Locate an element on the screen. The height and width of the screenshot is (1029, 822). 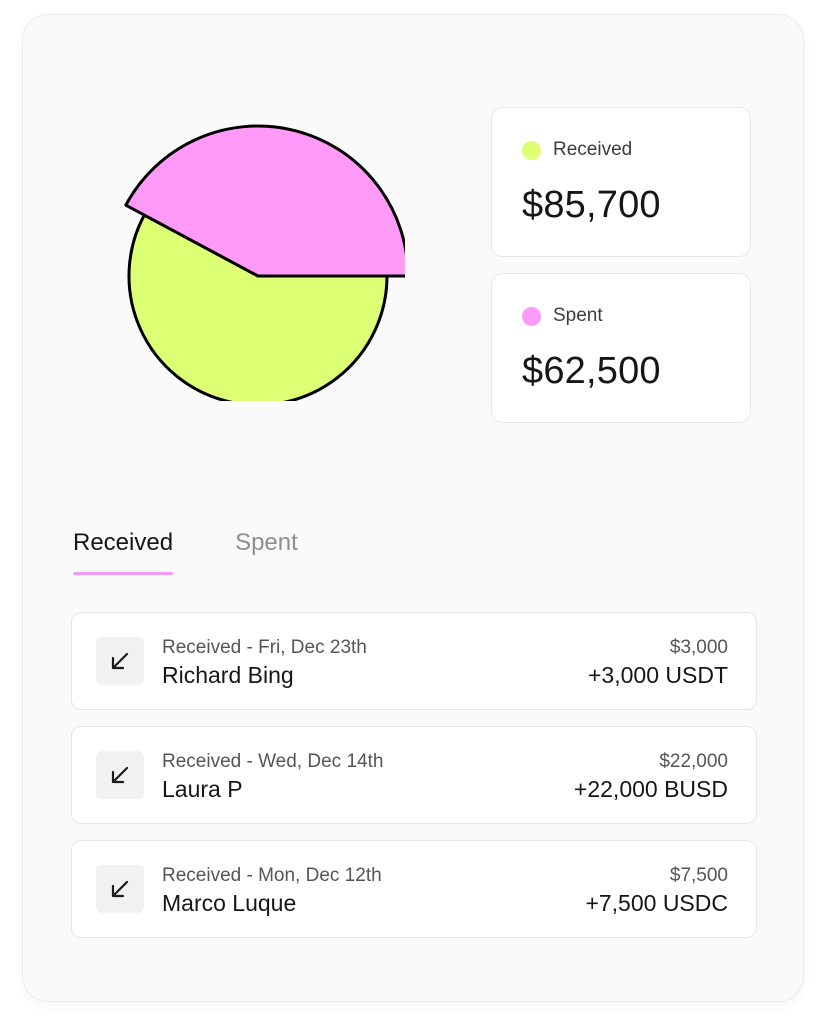
spent-stat-card: Spent $62,500 is located at coordinates (621, 348).